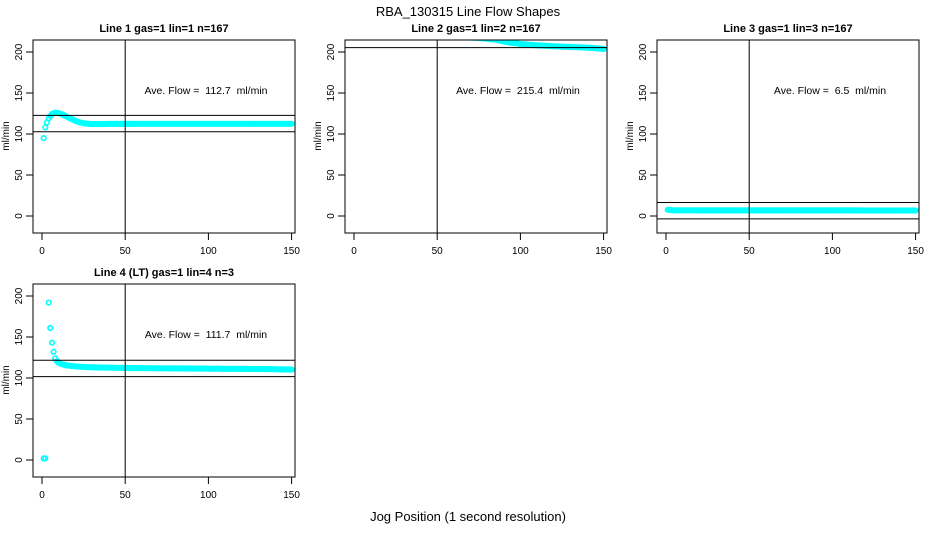 Image resolution: width=936 pixels, height=540 pixels. Describe the element at coordinates (468, 11) in the screenshot. I see `figure-title: RBA_130315 Line Flow Shapes` at that location.